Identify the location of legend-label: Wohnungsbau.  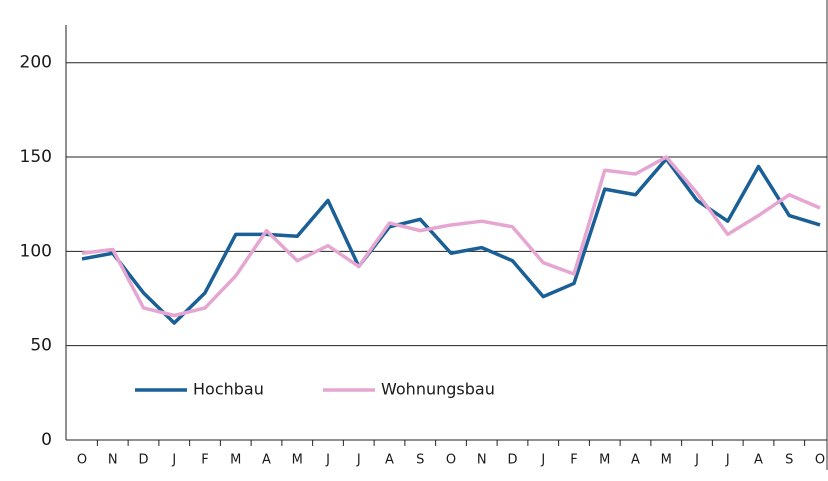
(438, 389).